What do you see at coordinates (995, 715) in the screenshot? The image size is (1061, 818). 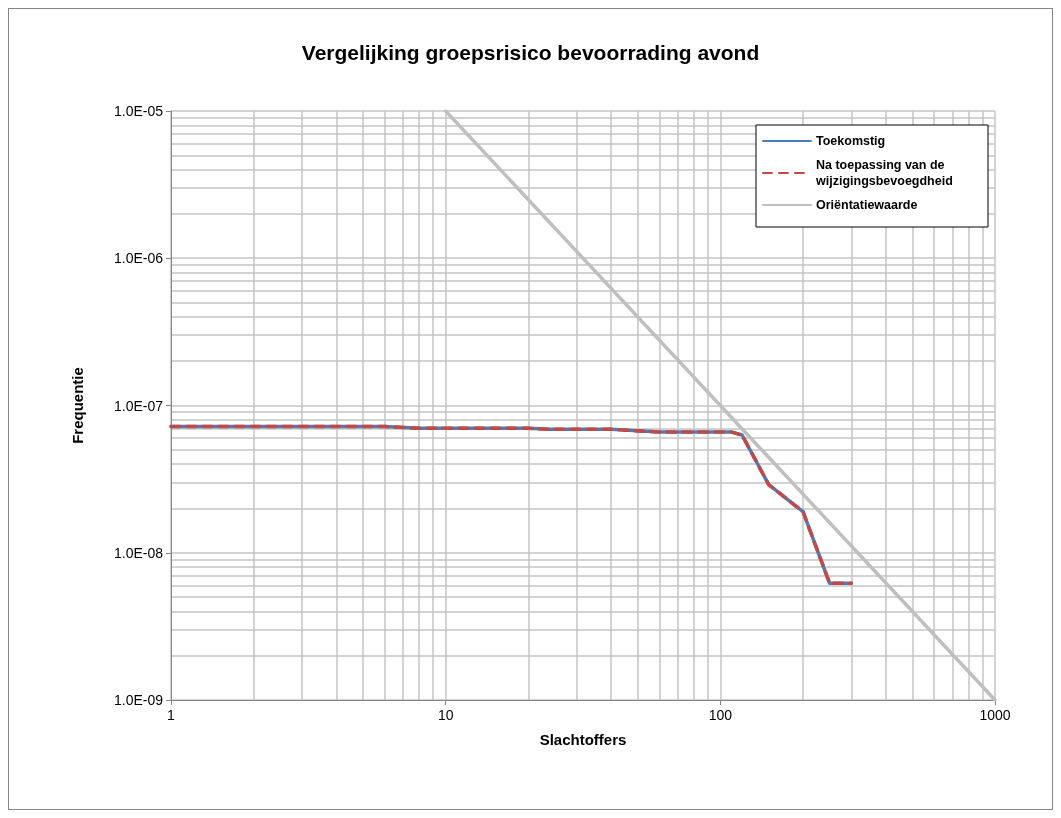 I see `x-tick-label: 1000` at bounding box center [995, 715].